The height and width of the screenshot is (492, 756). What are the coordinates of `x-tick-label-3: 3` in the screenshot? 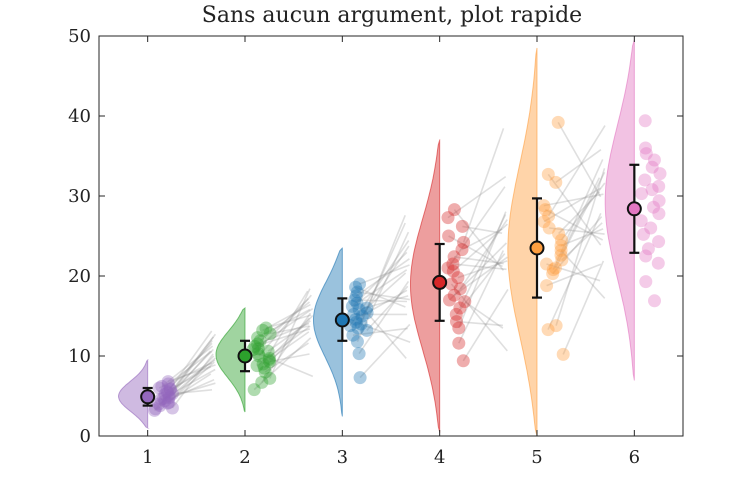 It's located at (342, 457).